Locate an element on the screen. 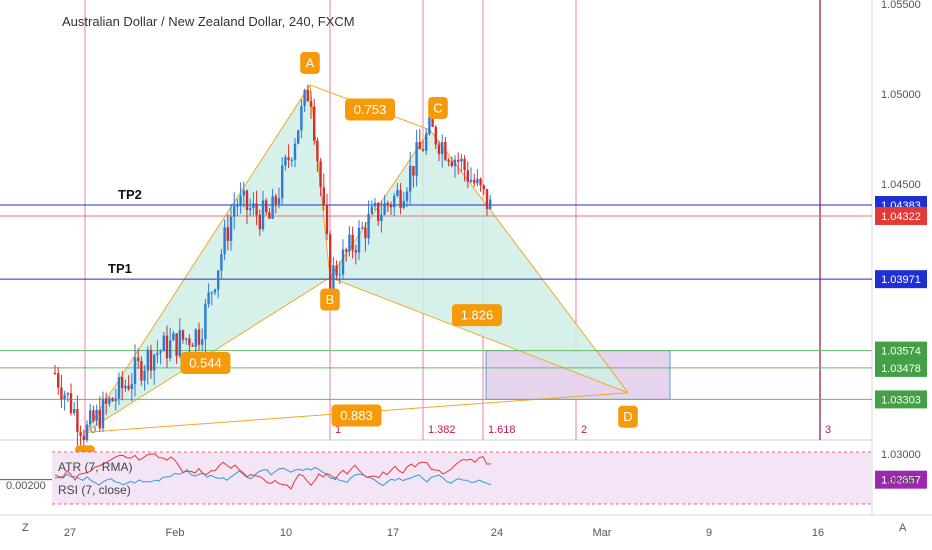 This screenshot has height=550, width=932. ratio-label: 0.883 is located at coordinates (356, 415).